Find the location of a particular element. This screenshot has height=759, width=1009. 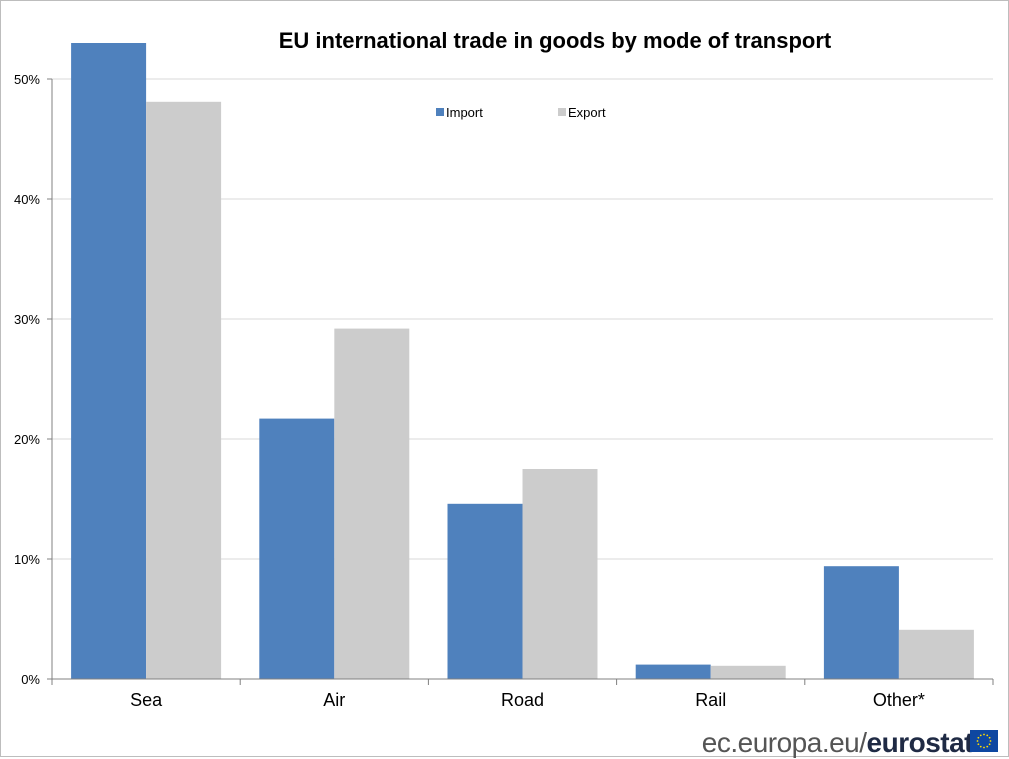

source-footer: ec.europa.eu/eurostat is located at coordinates (837, 743).